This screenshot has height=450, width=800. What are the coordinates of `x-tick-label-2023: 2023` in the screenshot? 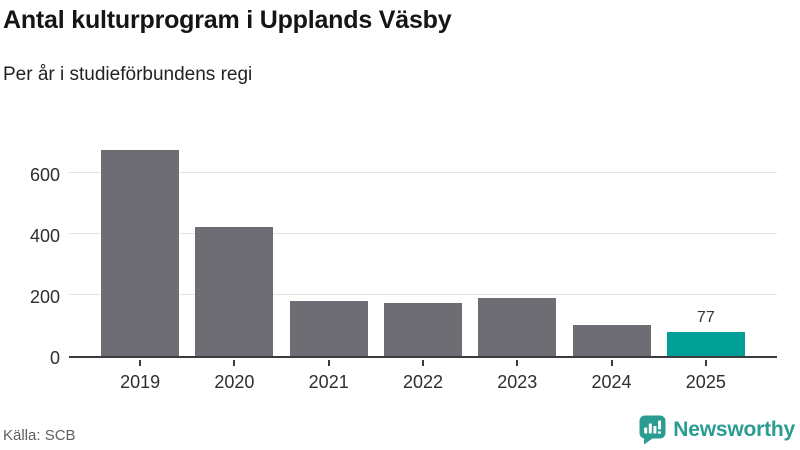 It's located at (517, 382).